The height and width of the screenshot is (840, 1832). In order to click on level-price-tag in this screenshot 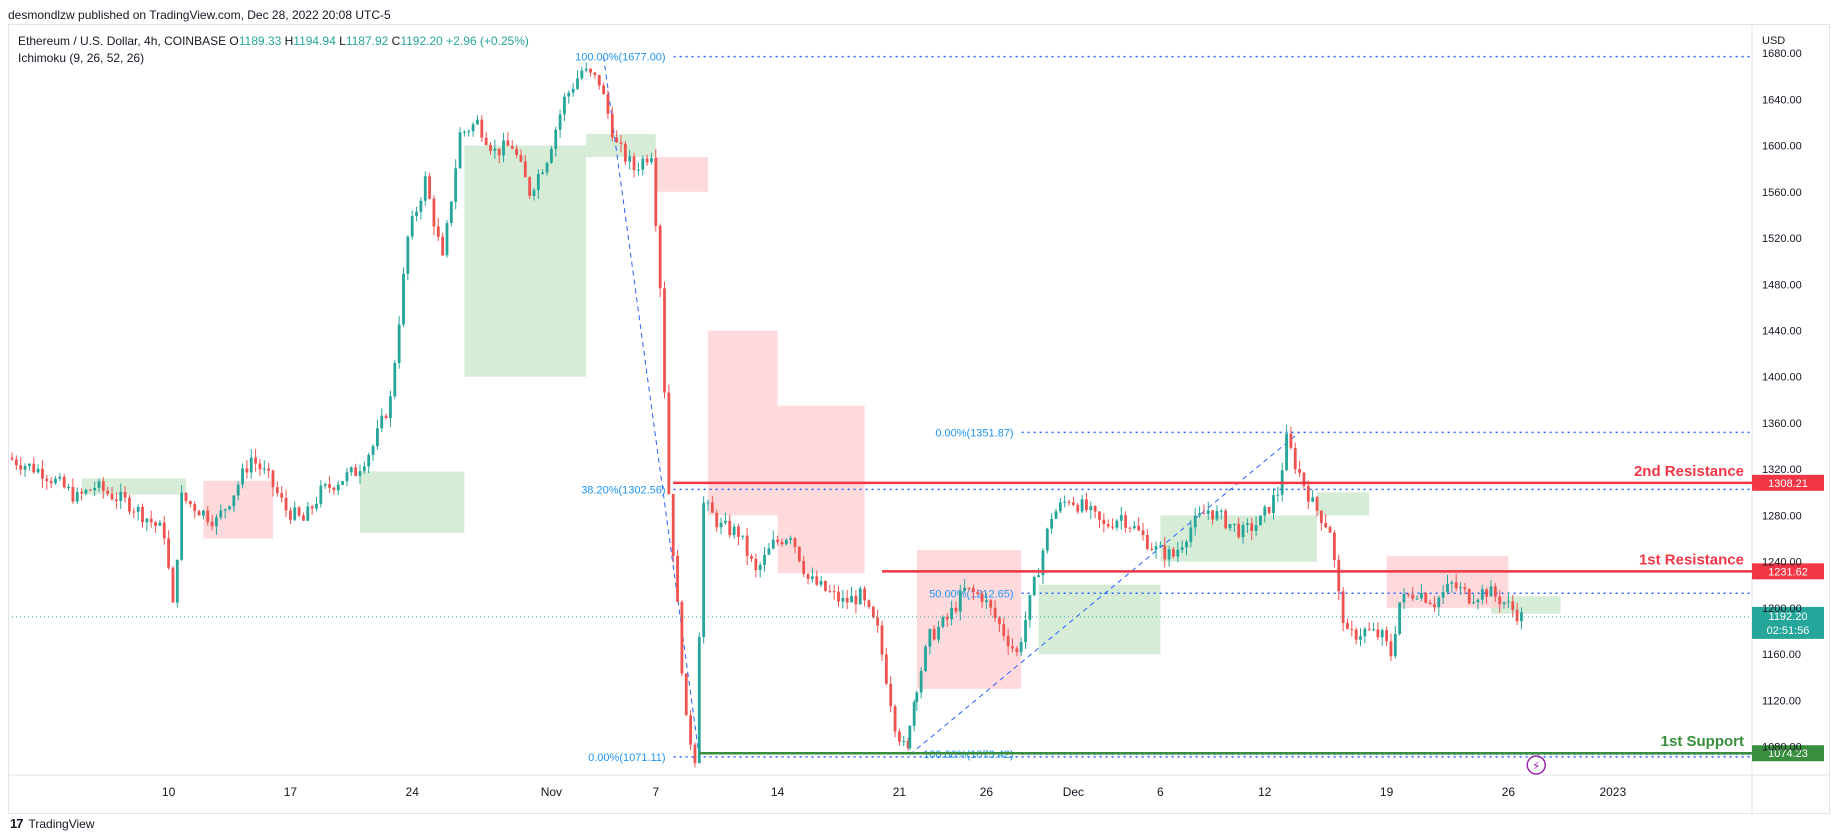, I will do `click(1788, 482)`.